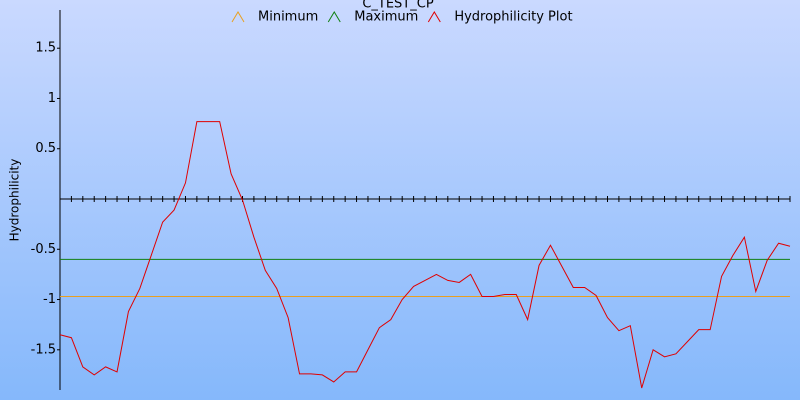  I want to click on y-tick-label: -1, so click(49, 299).